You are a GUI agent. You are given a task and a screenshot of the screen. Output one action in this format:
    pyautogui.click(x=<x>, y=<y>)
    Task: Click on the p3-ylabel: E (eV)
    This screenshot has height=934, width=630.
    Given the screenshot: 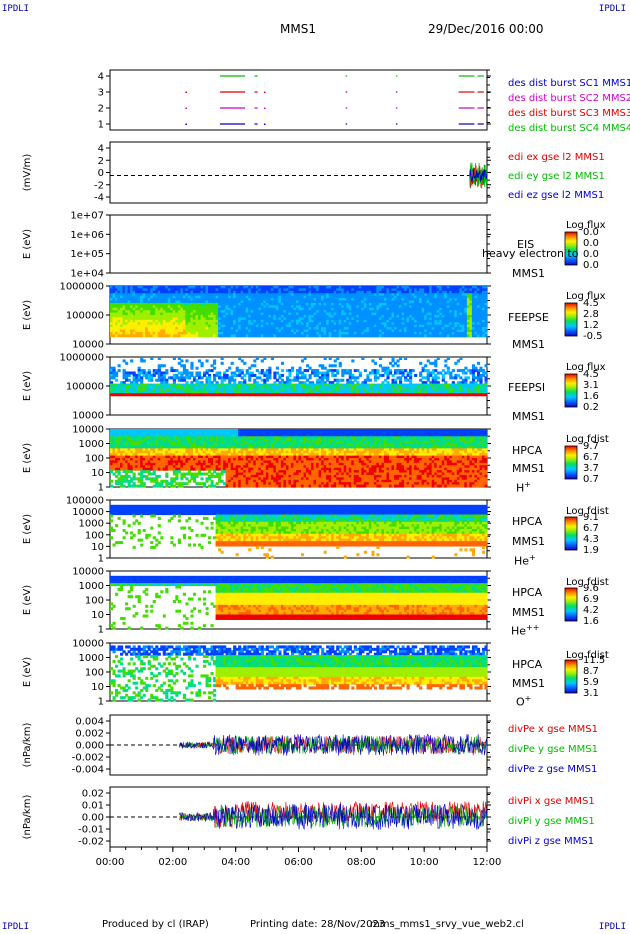 What is the action you would take?
    pyautogui.click(x=27, y=244)
    